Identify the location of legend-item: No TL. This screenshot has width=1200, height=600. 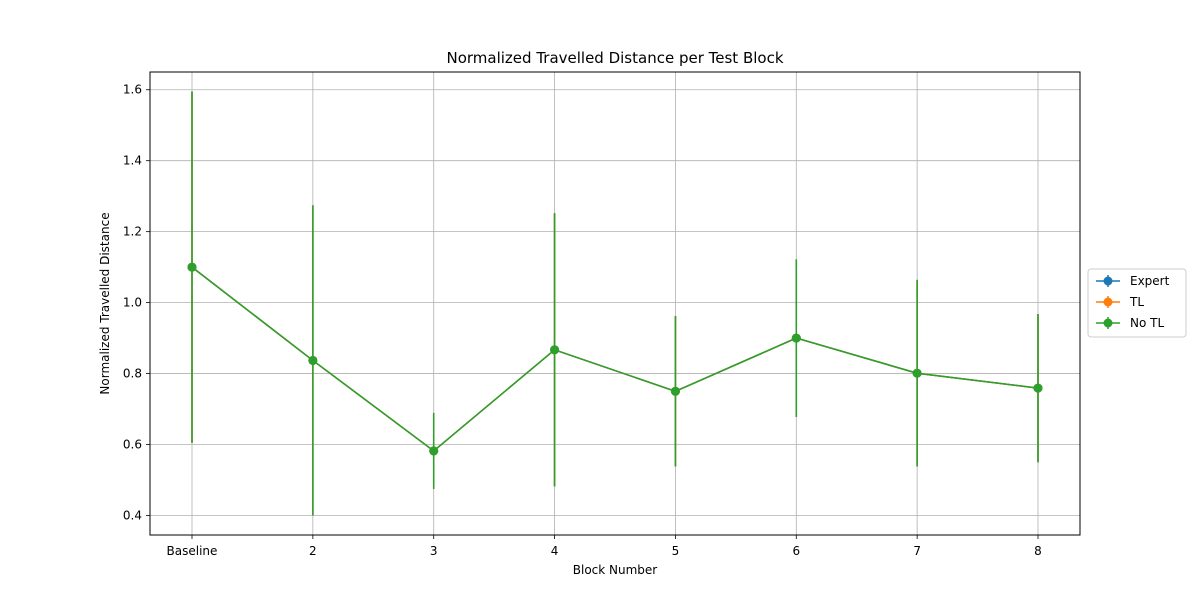
(1130, 323).